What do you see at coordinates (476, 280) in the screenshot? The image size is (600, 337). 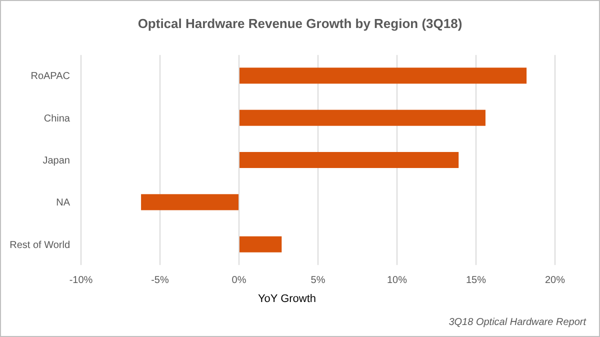 I see `x-tick-label: 15%` at bounding box center [476, 280].